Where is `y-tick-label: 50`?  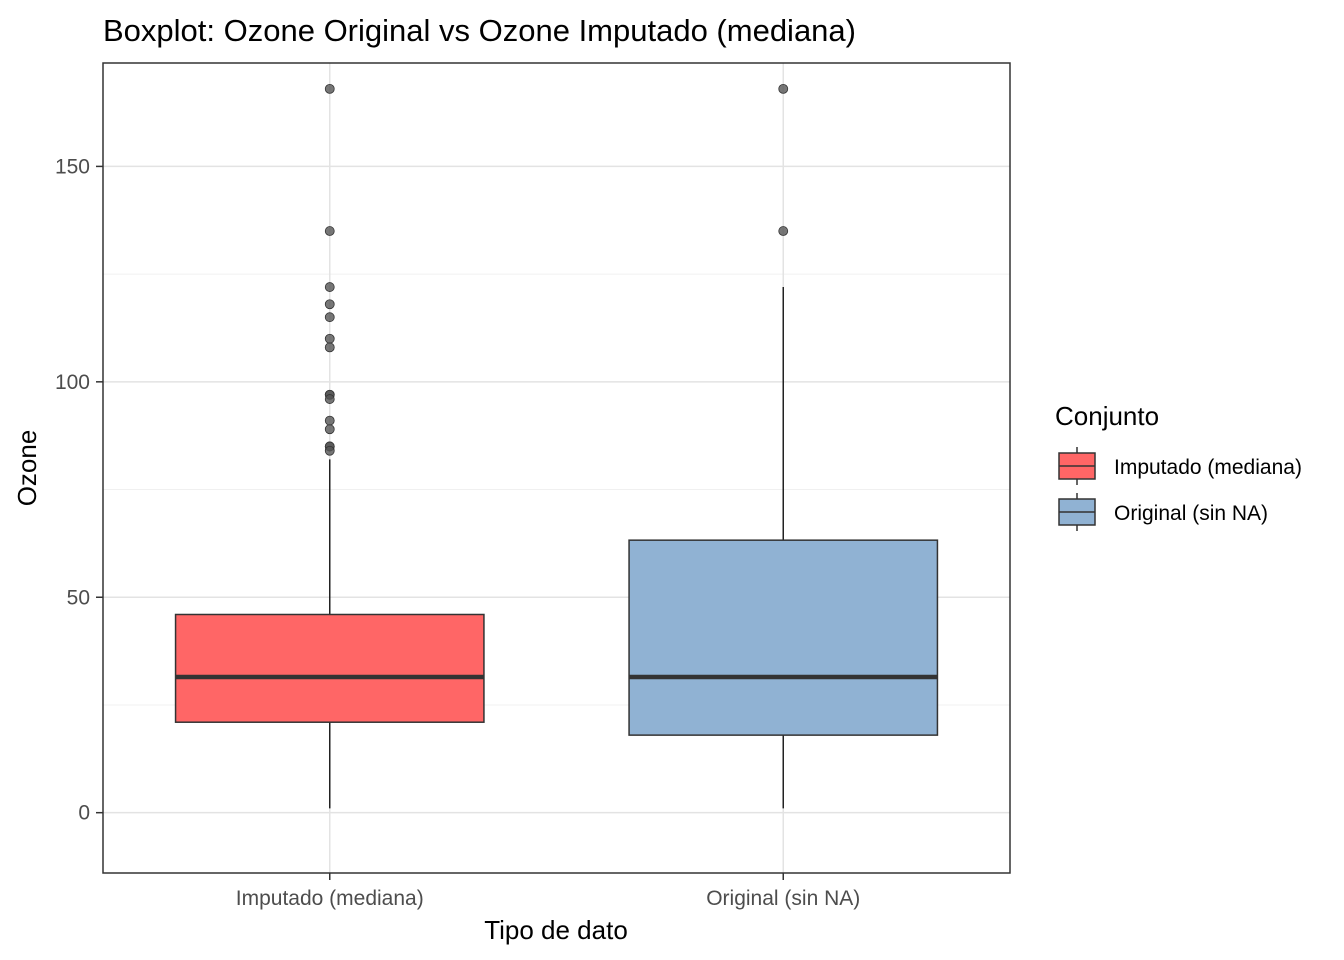
y-tick-label: 50 is located at coordinates (78, 597).